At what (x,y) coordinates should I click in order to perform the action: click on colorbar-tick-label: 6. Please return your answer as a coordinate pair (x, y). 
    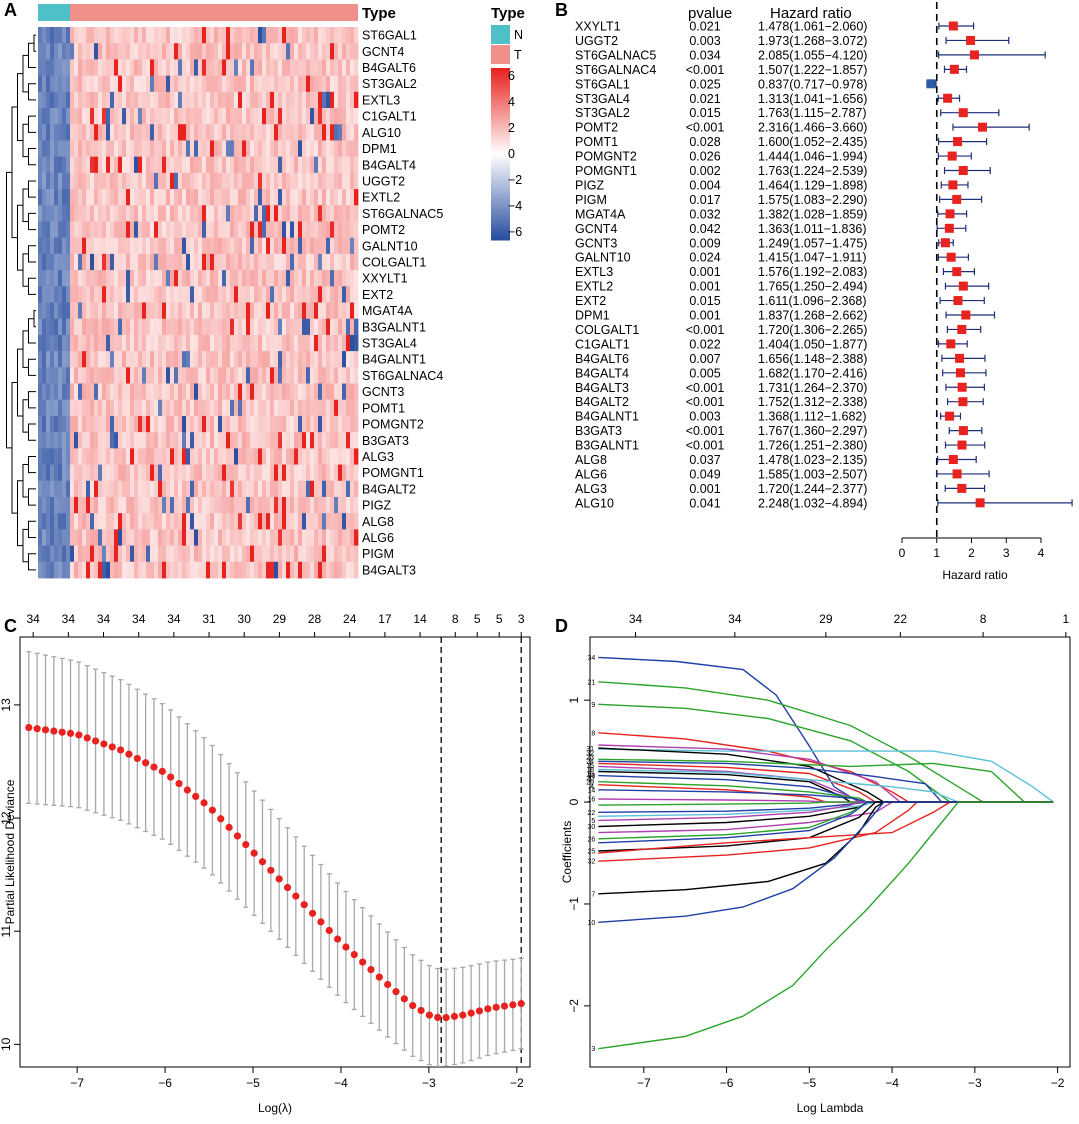
    Looking at the image, I should click on (511, 76).